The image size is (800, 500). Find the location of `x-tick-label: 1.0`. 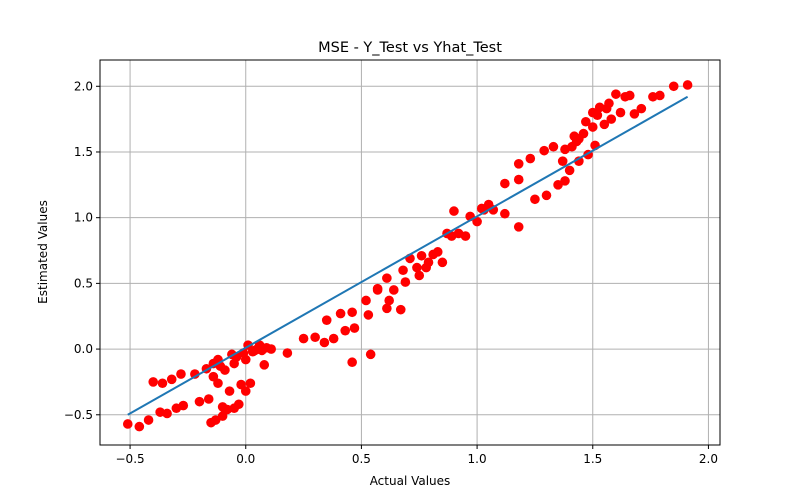

x-tick-label: 1.0 is located at coordinates (477, 459).